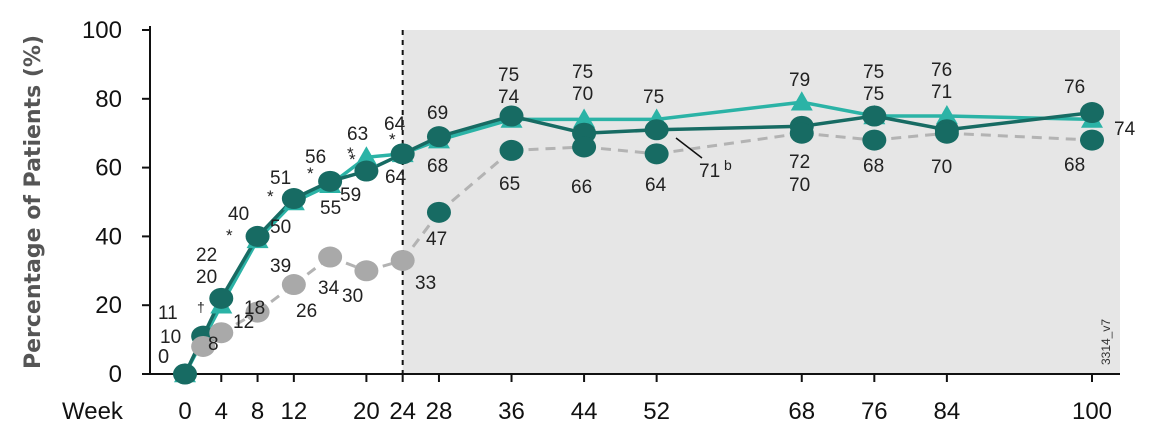  Describe the element at coordinates (280, 227) in the screenshot. I see `data-label: 50` at that location.